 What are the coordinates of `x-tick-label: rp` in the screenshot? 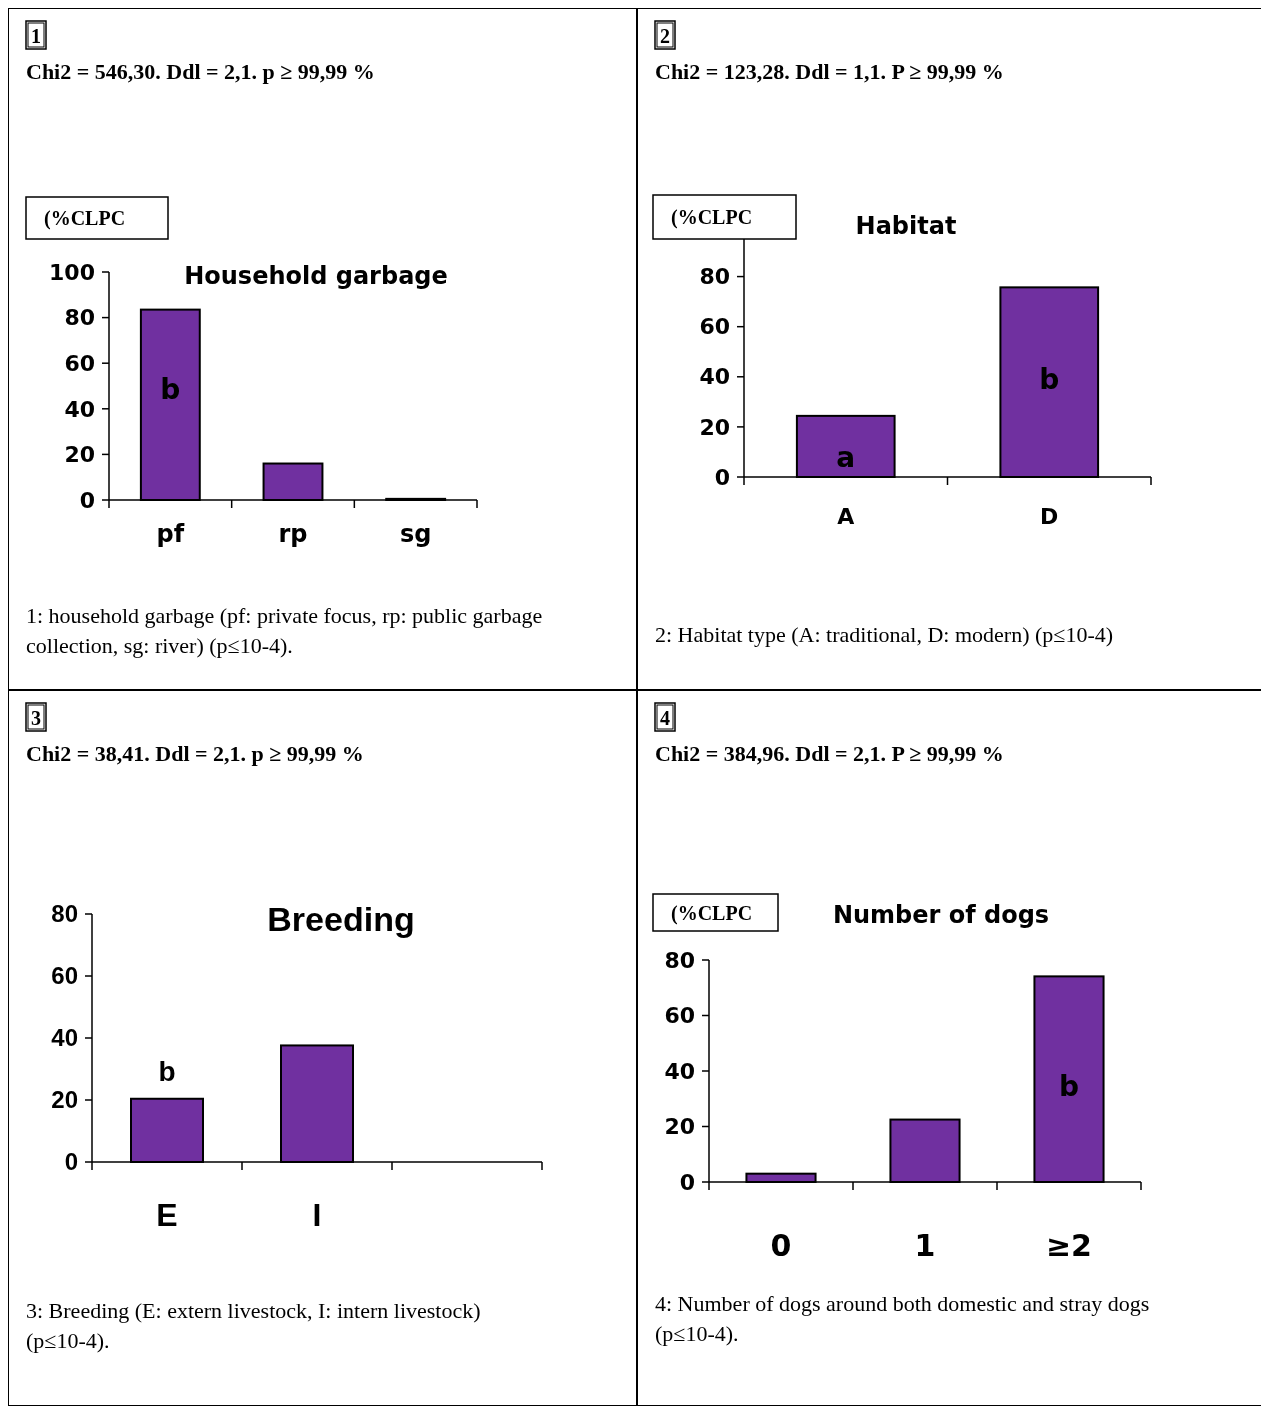 It's located at (293, 534).